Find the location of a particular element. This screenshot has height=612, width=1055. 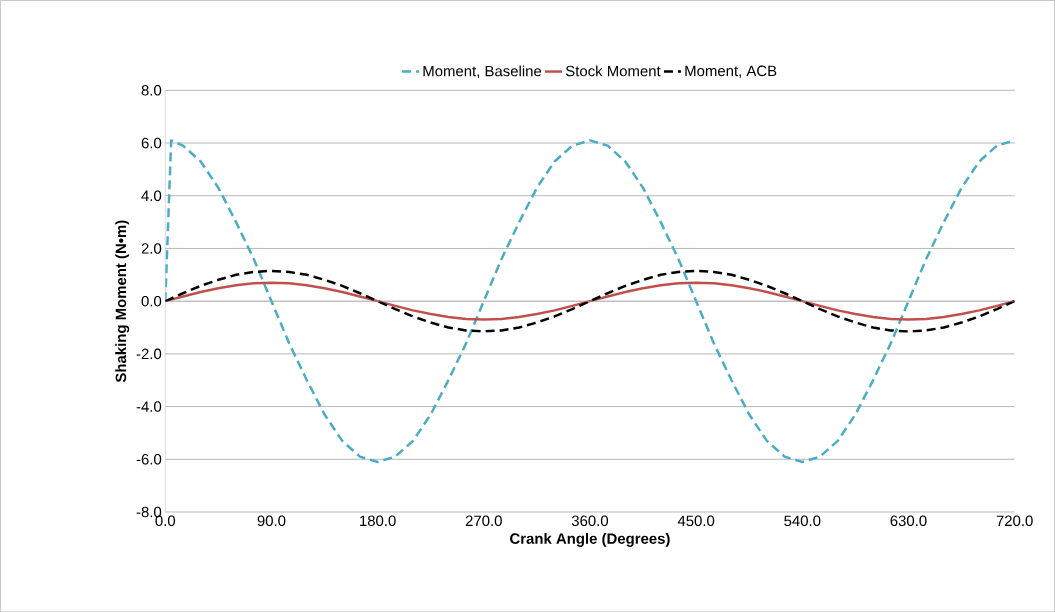

y-tick-label: 0.0 is located at coordinates (151, 301).